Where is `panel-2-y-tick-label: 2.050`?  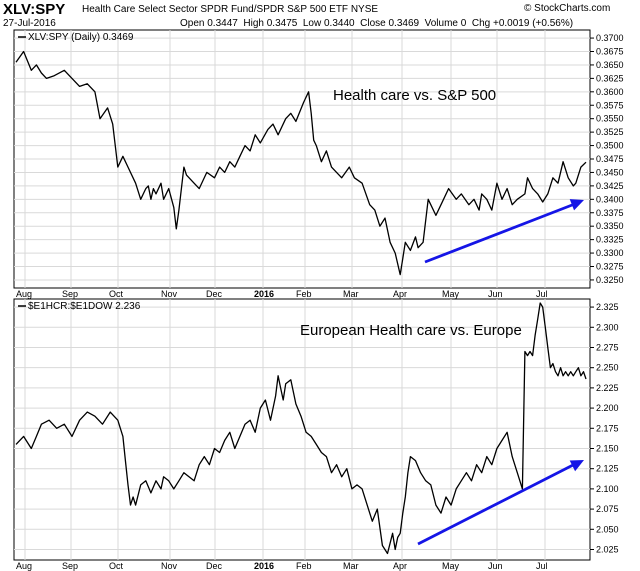 panel-2-y-tick-label: 2.050 is located at coordinates (607, 529).